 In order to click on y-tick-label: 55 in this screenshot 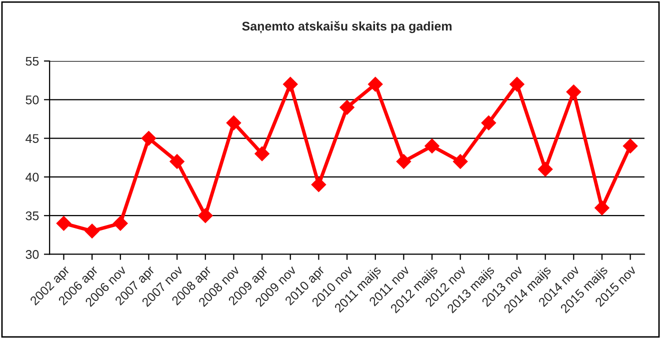, I will do `click(32, 61)`.